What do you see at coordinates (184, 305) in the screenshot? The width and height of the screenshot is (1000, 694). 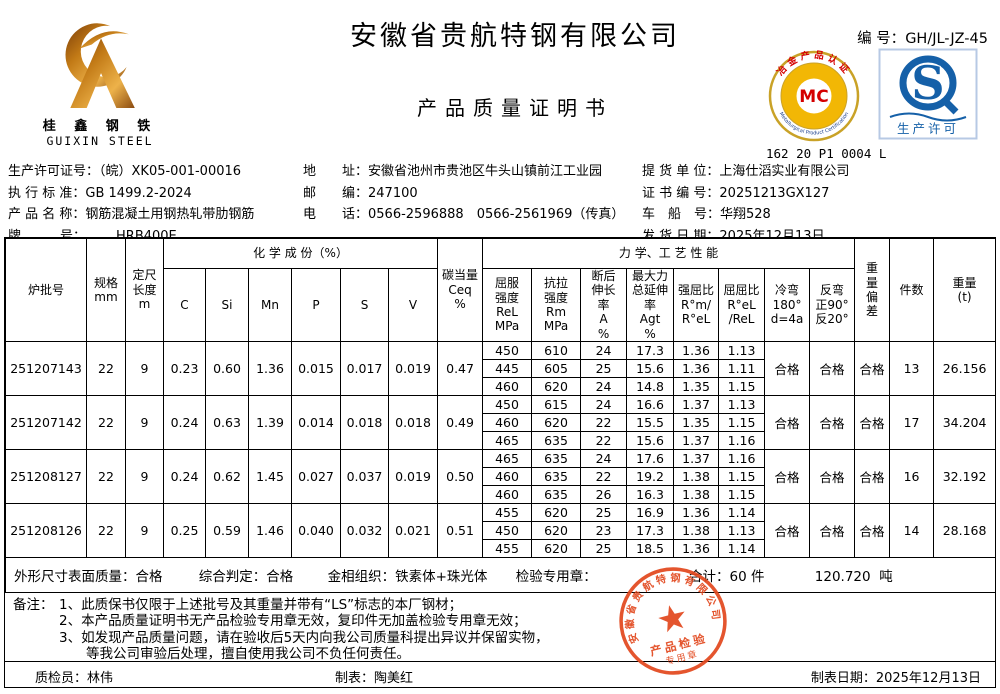 I see `col-header-c: C` at bounding box center [184, 305].